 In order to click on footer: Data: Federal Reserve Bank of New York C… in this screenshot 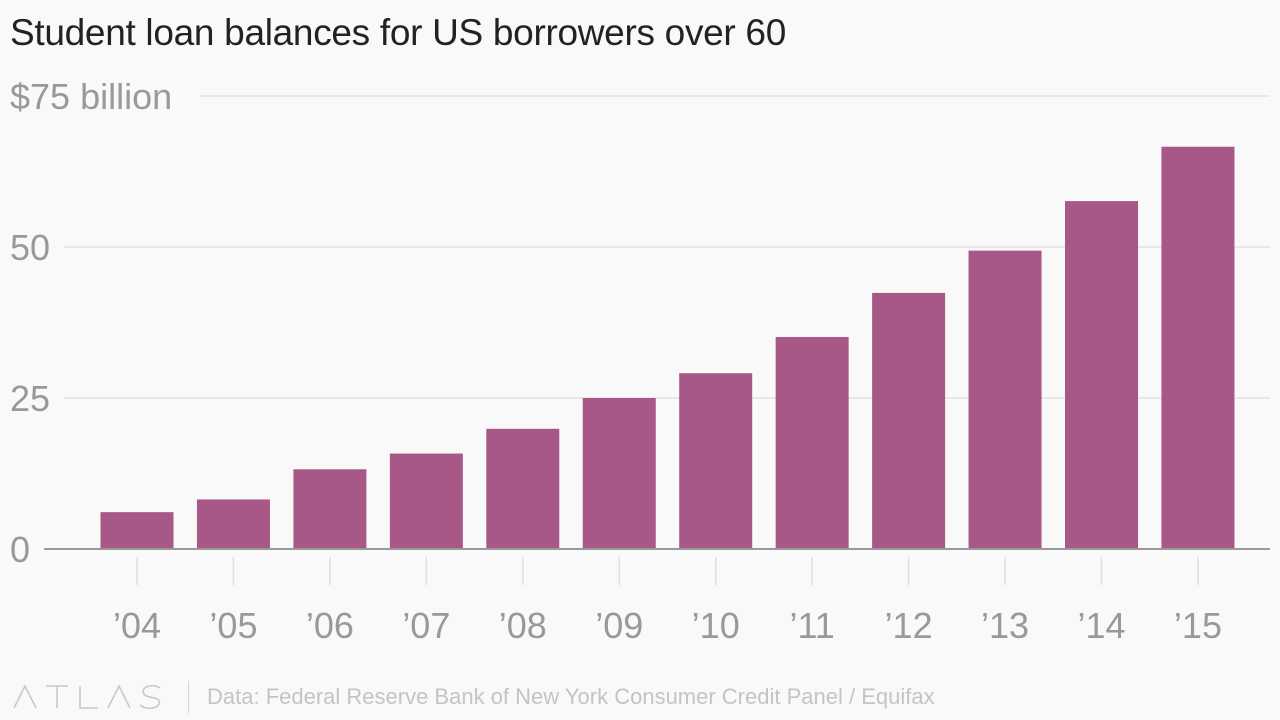, I will do `click(473, 697)`.